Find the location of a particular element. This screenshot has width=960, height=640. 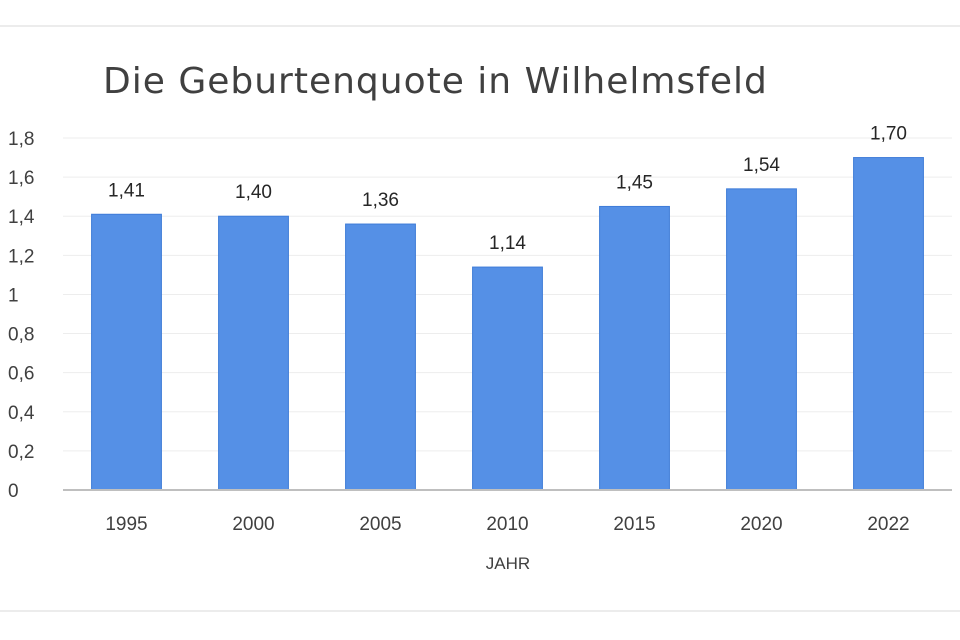

x-tick-label: 2005 is located at coordinates (380, 524).